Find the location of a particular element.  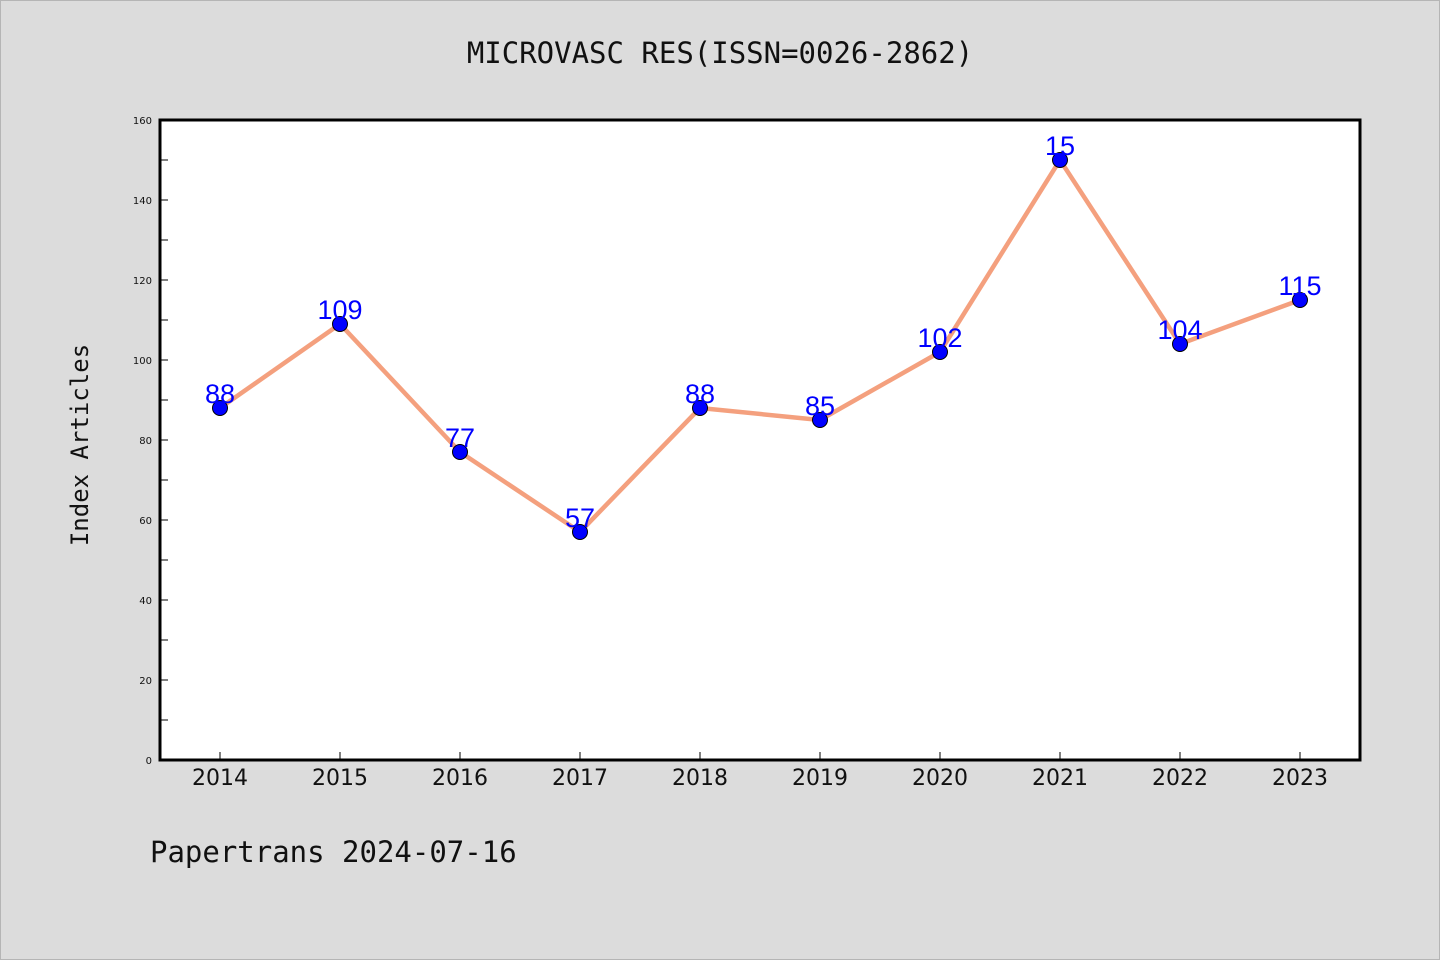

footer-note: Papertrans 2024-07-16 is located at coordinates (333, 852).